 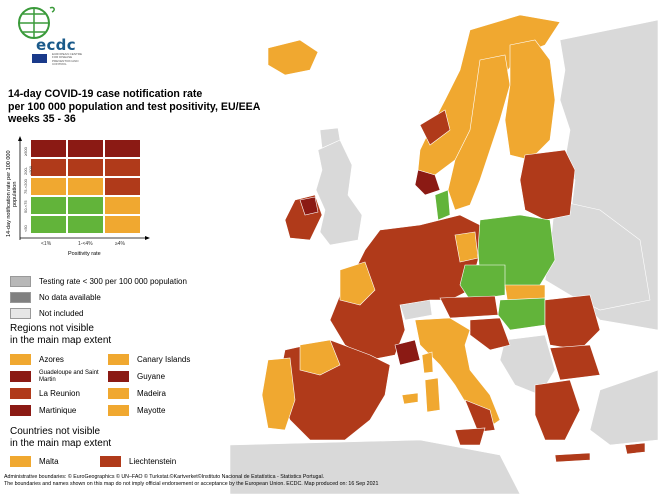 I want to click on country-legend-item: Liechtenstein, so click(x=138, y=461).